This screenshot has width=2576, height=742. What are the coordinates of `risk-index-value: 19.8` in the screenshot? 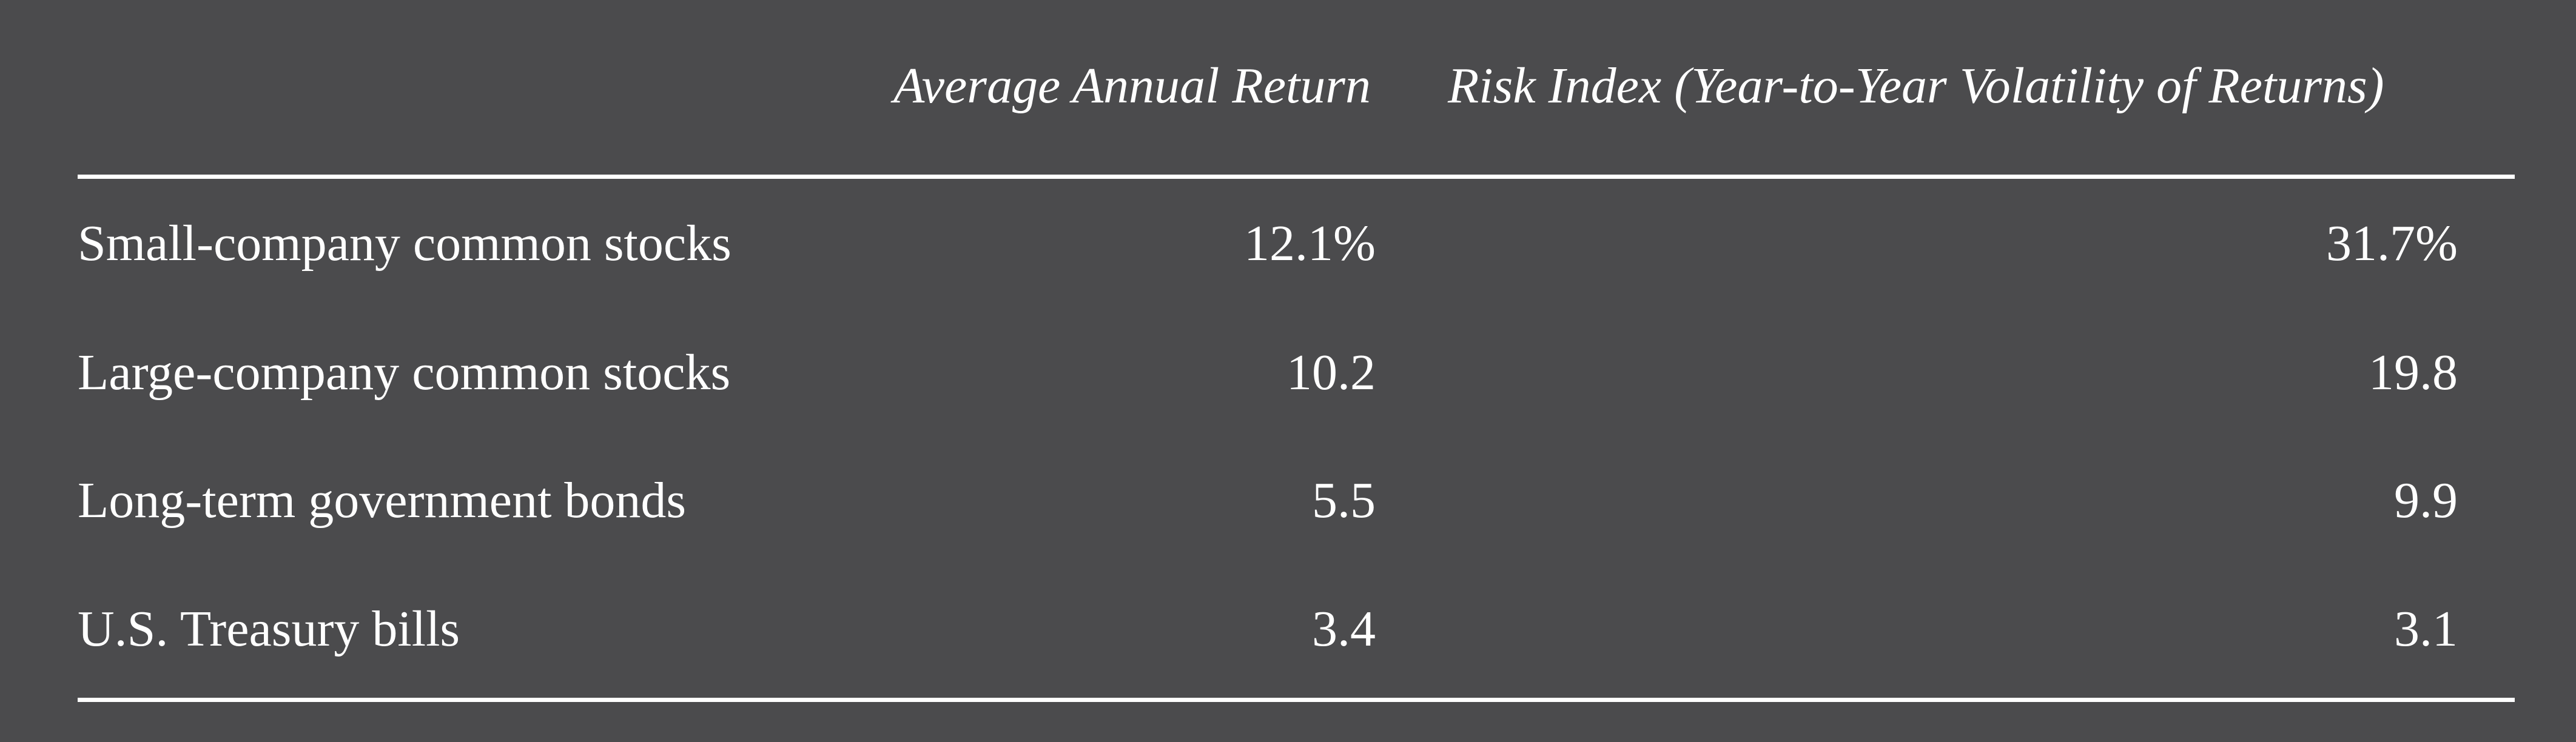 It's located at (2413, 372).